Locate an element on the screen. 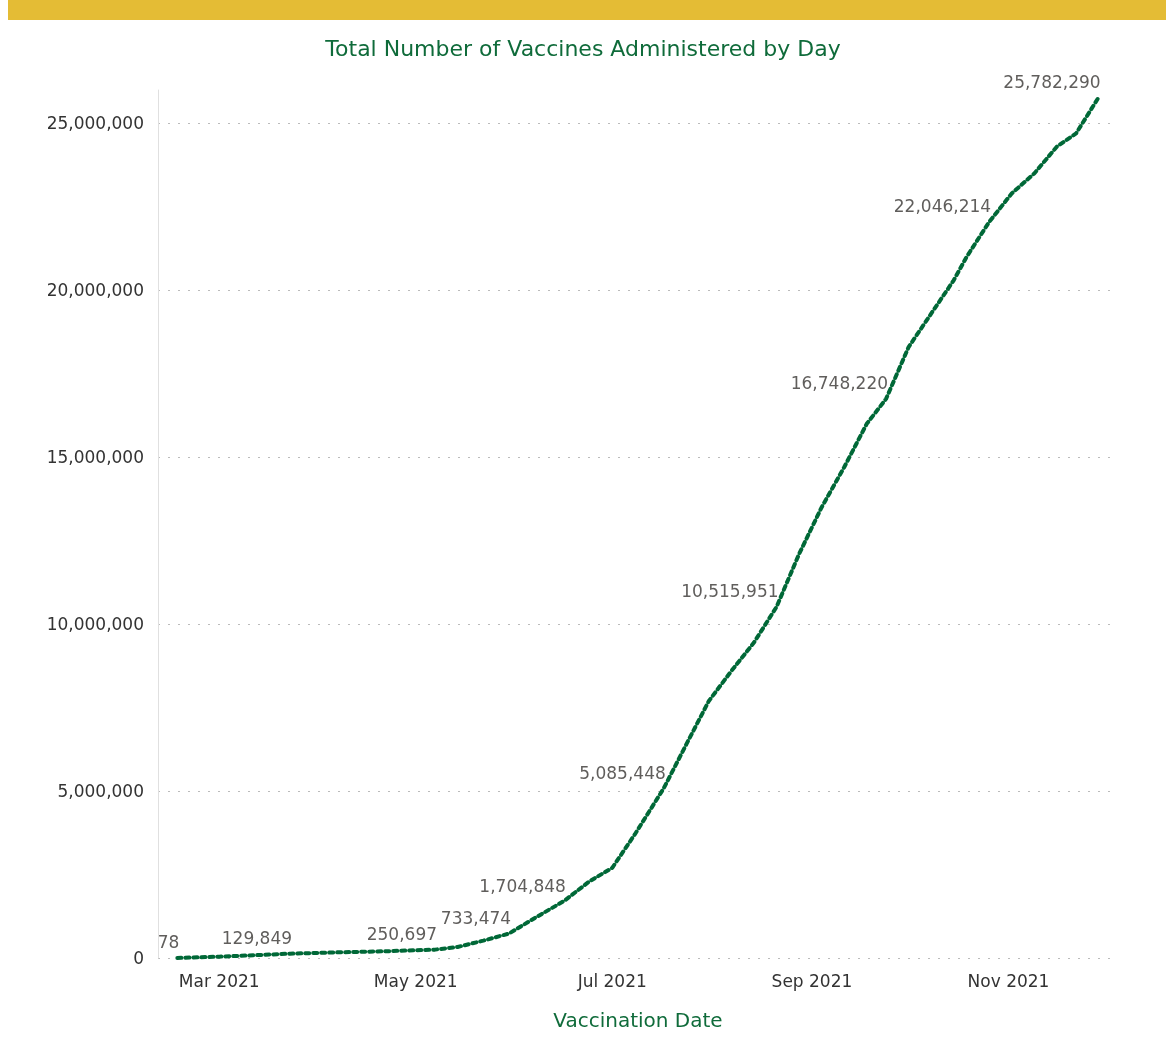 The width and height of the screenshot is (1166, 1046). y-tick-label: 10,000,000 is located at coordinates (95, 624).